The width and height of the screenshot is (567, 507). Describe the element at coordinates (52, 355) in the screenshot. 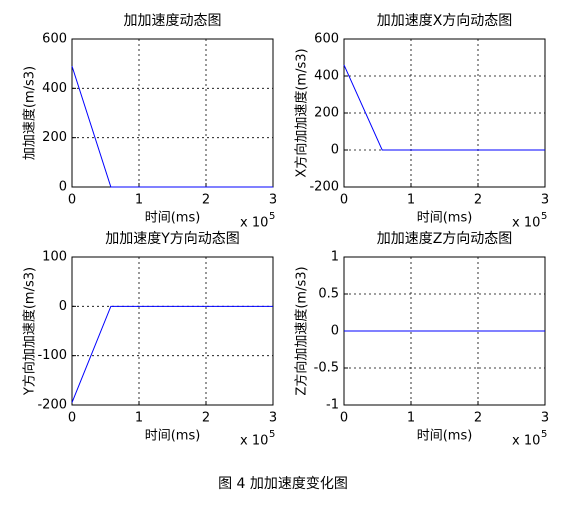

I see `y-tick-label: -100` at that location.